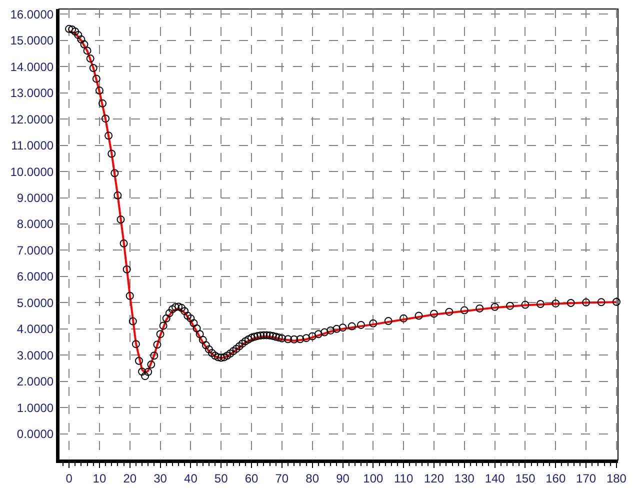  Describe the element at coordinates (35, 303) in the screenshot. I see `y-tick-label: 5.0000` at that location.